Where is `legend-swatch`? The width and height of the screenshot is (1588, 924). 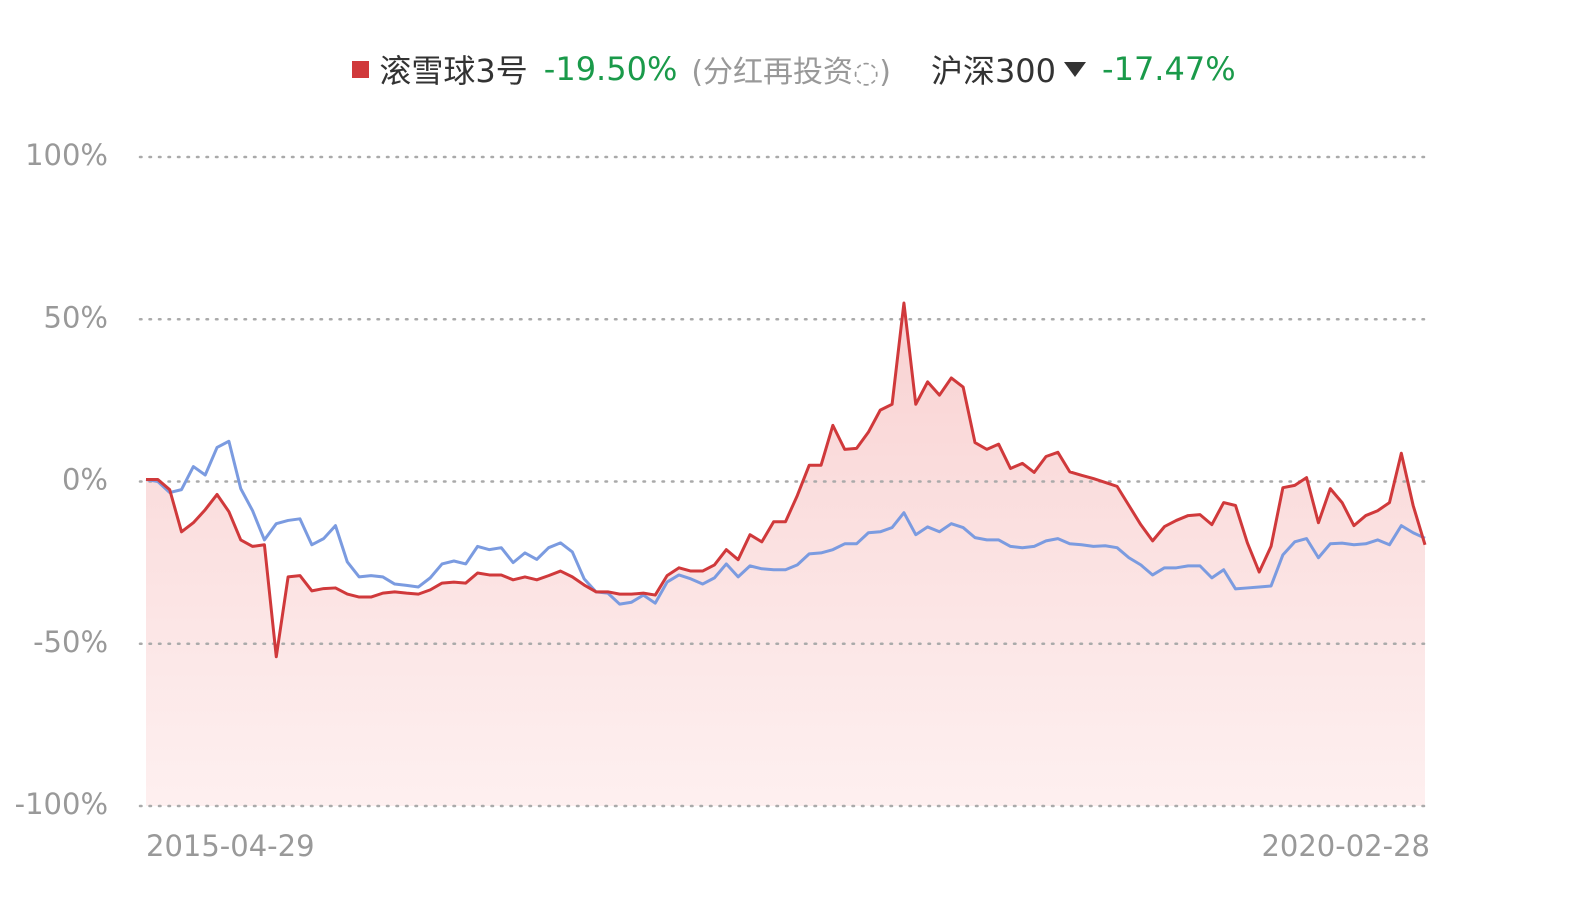
legend-swatch is located at coordinates (361, 69).